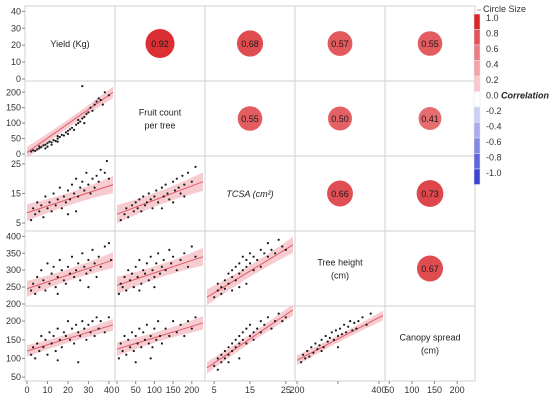 This screenshot has width=550, height=407. Describe the element at coordinates (430, 269) in the screenshot. I see `correlation-value: 0.67` at that location.